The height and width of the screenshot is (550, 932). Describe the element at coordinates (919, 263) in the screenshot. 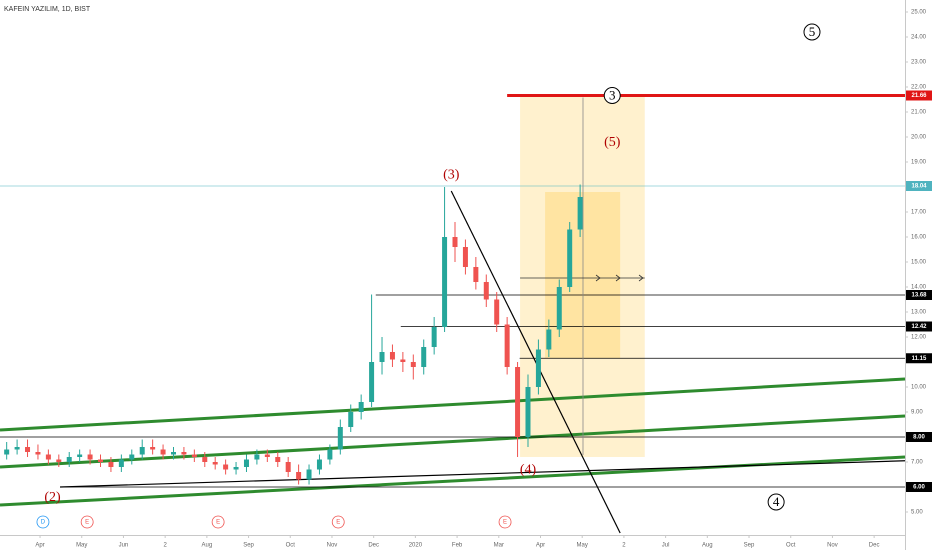

I see `y-tick-label: 15.00` at that location.